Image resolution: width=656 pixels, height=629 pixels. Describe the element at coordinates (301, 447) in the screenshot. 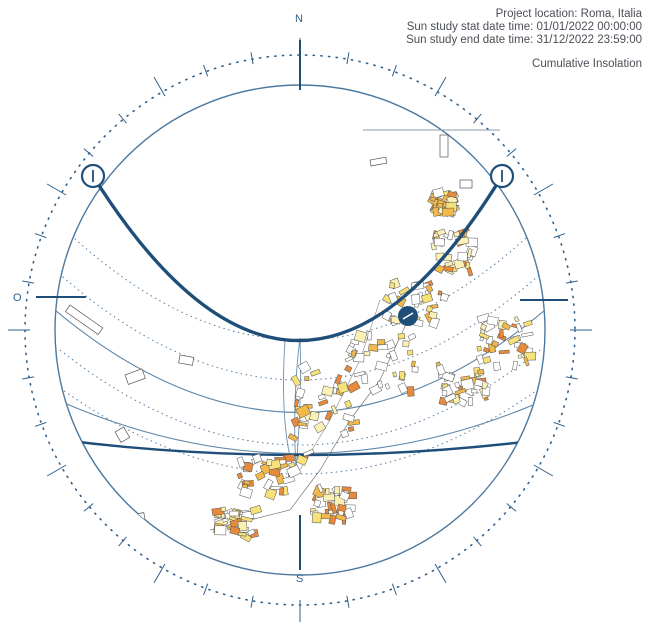

I see `winter-solstice-path` at that location.